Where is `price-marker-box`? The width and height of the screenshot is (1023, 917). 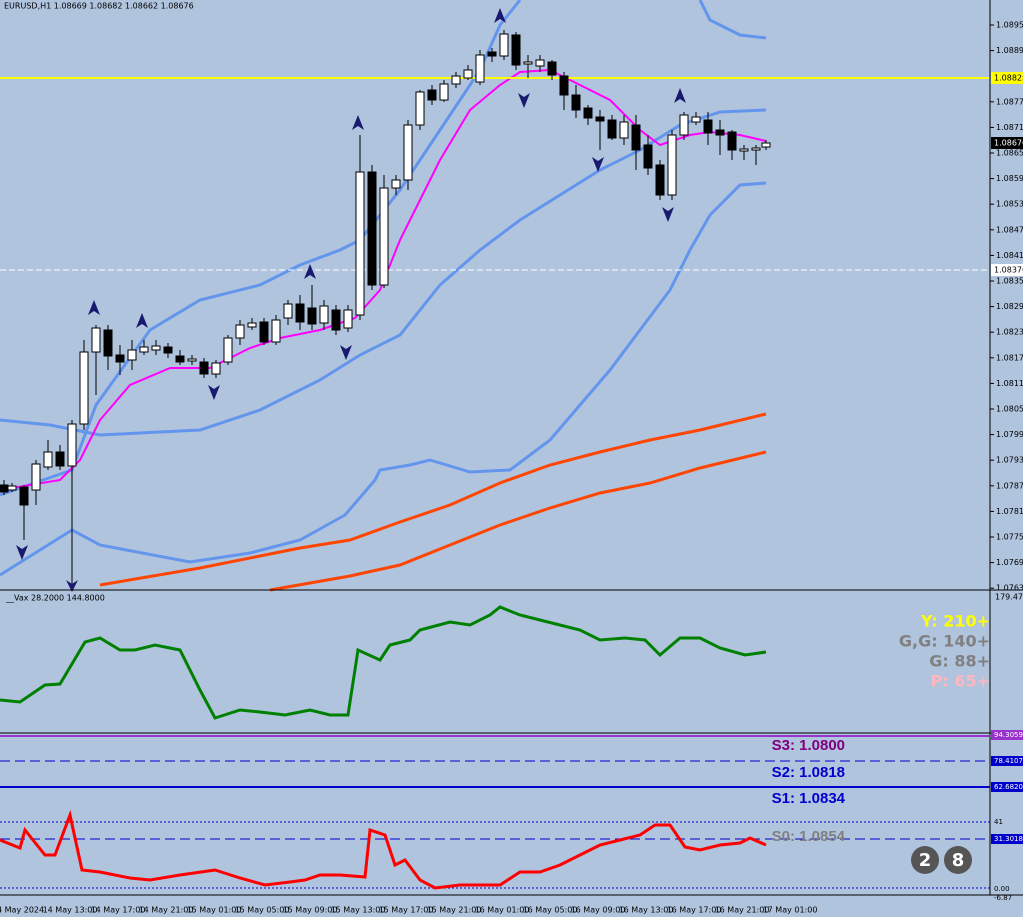
price-marker-box is located at coordinates (1007, 270).